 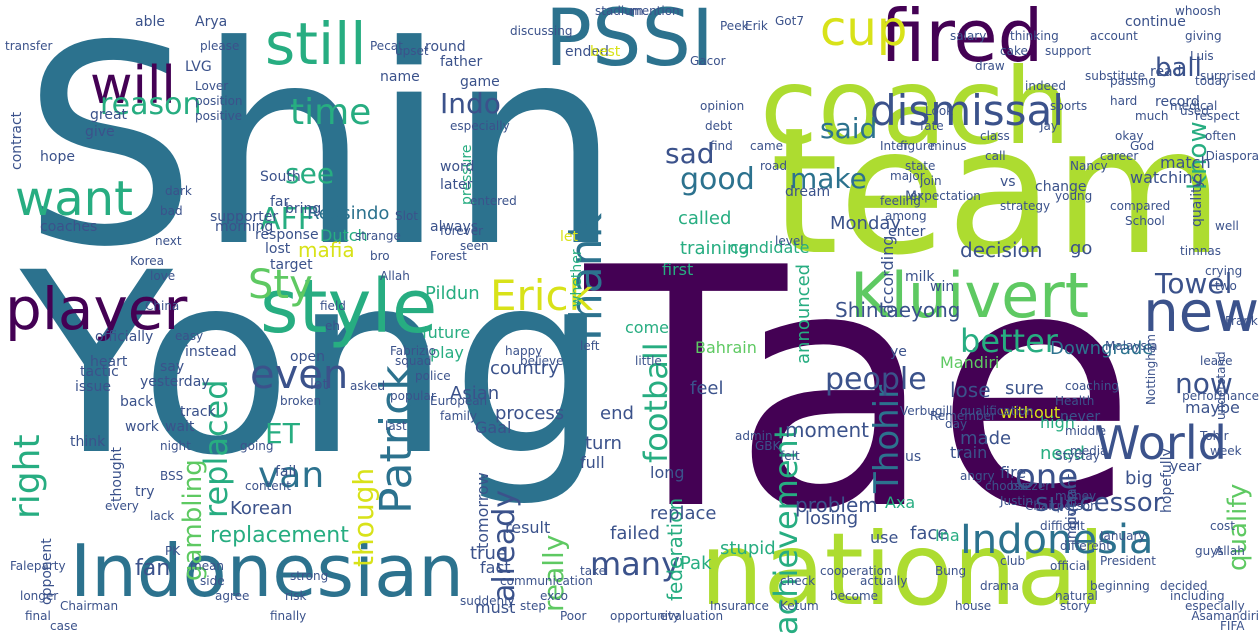 I want to click on cloud-word: try, so click(x=145, y=492).